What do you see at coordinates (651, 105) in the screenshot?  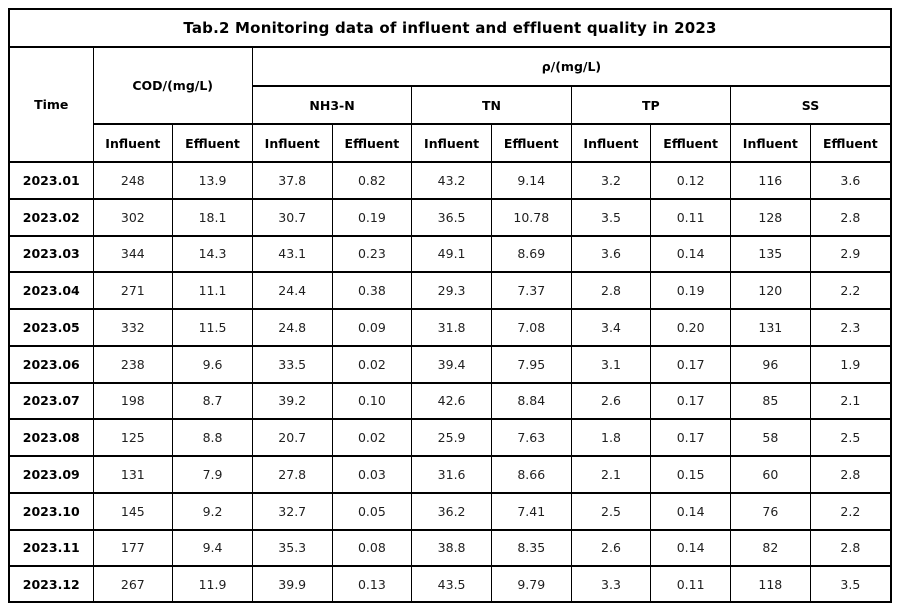 I see `header-tp: TP` at bounding box center [651, 105].